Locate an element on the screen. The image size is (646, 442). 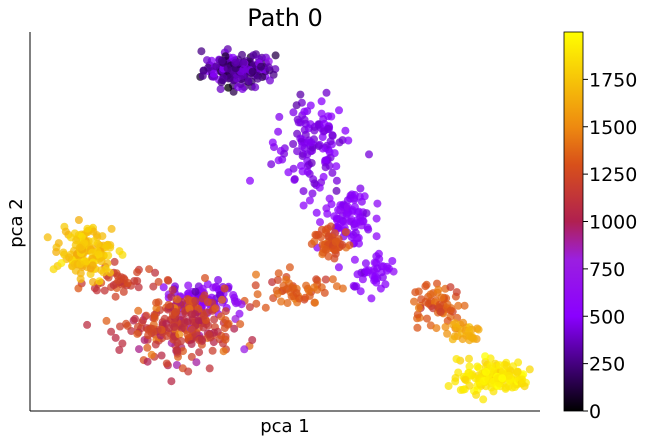
colorbar-tick-label: 500 is located at coordinates (607, 317).